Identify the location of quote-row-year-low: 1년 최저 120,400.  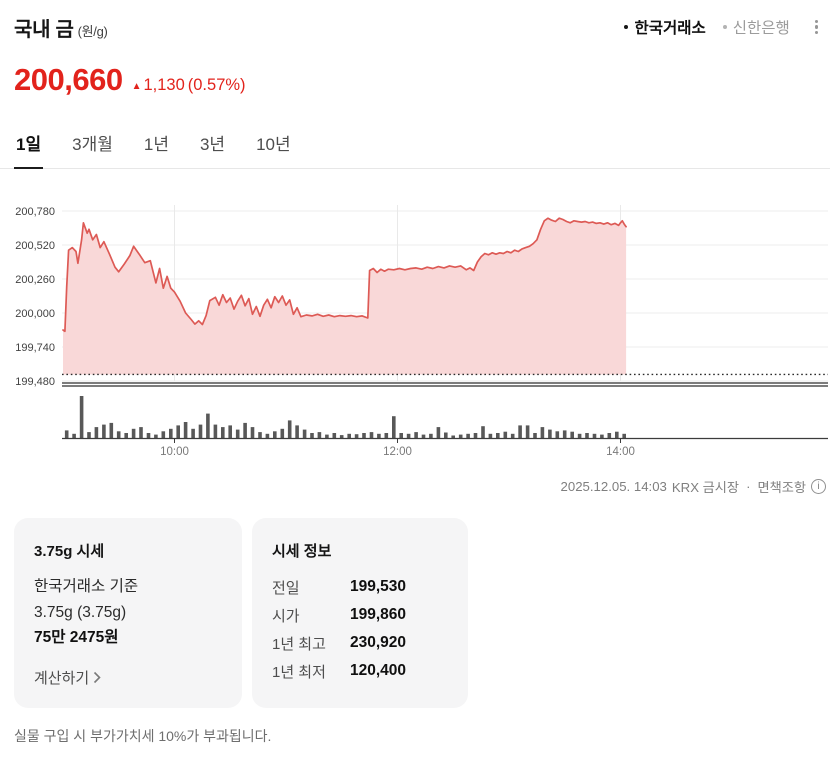
(360, 671).